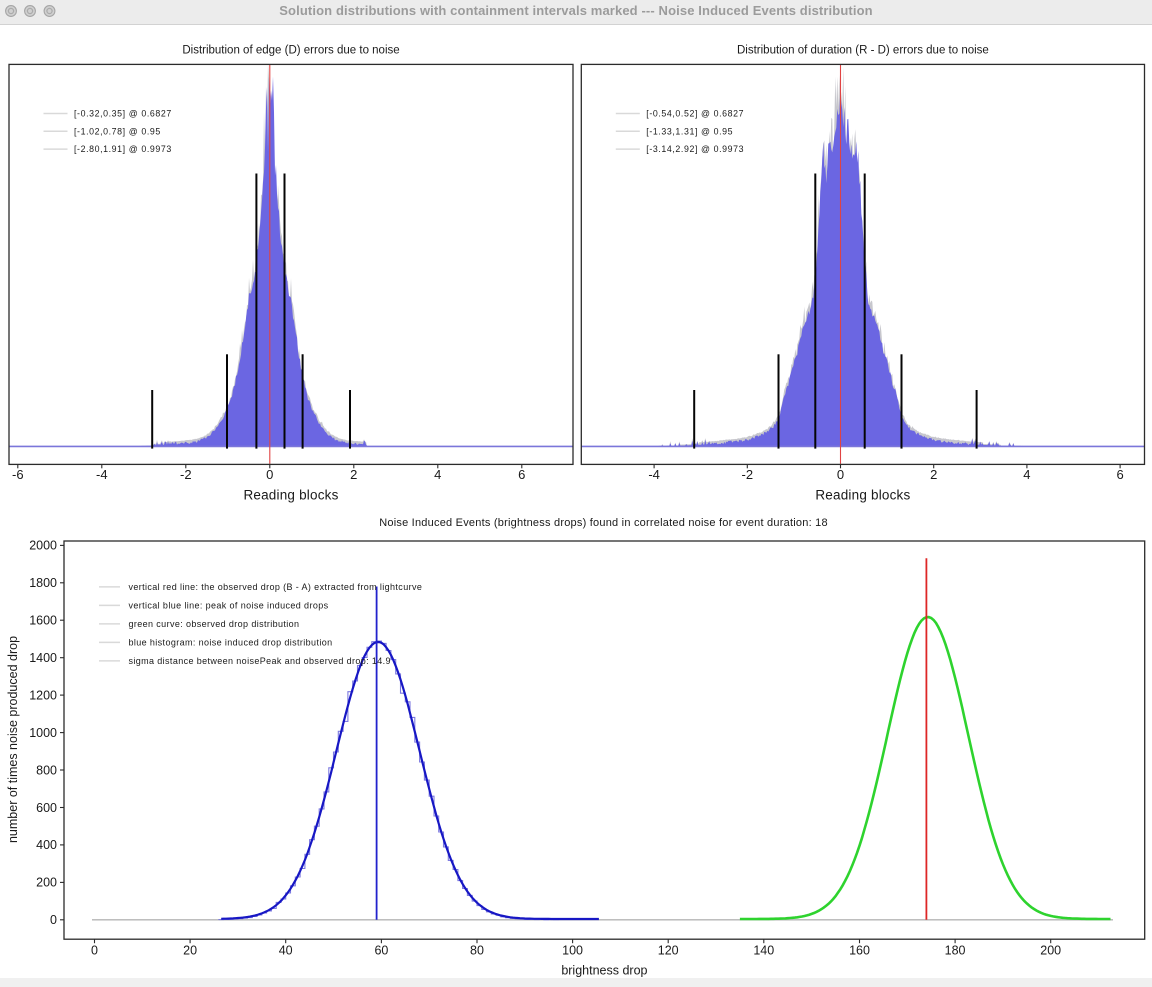  I want to click on svg-text: 1600, so click(43, 621).